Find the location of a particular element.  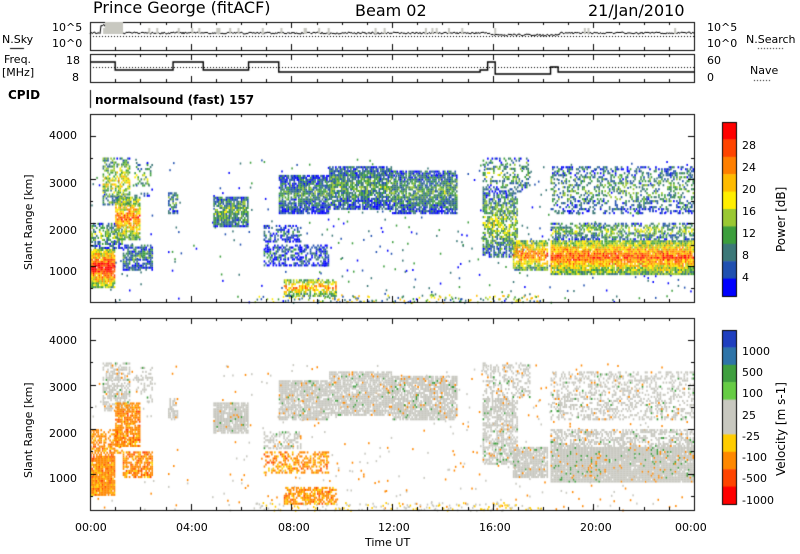

velocity-cbar-tick-m100: -100 is located at coordinates (754, 457).